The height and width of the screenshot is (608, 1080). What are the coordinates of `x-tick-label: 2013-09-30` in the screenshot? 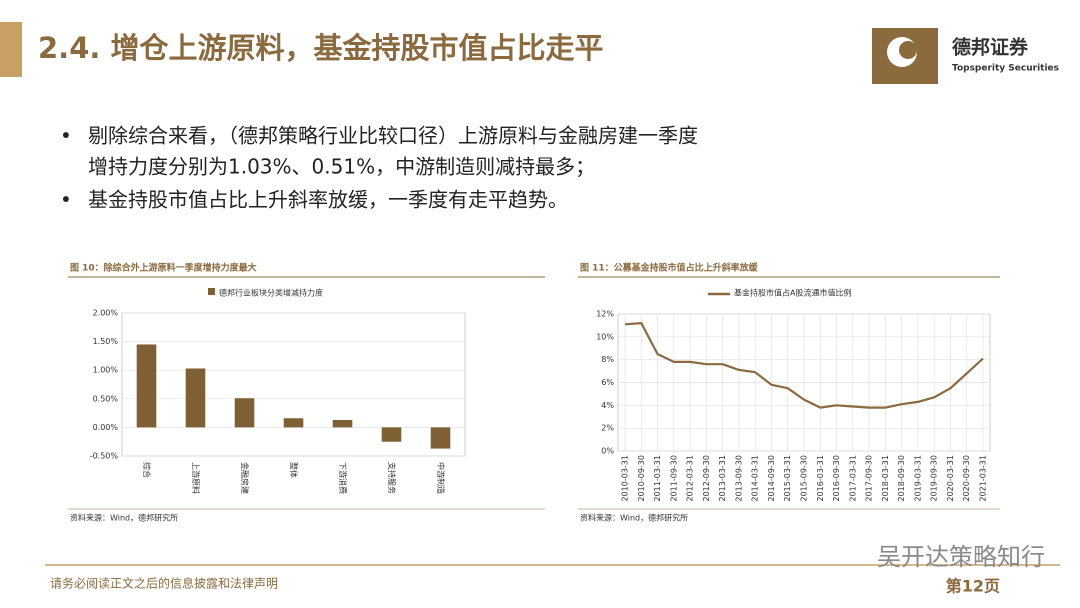 It's located at (738, 478).